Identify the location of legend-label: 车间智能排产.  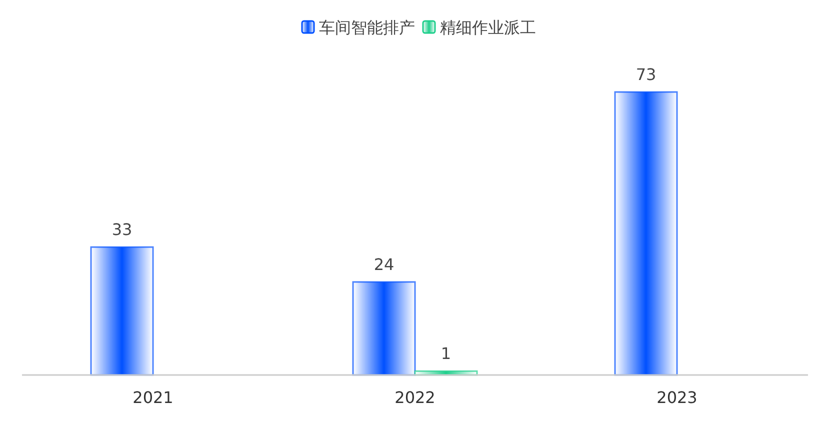
(367, 27).